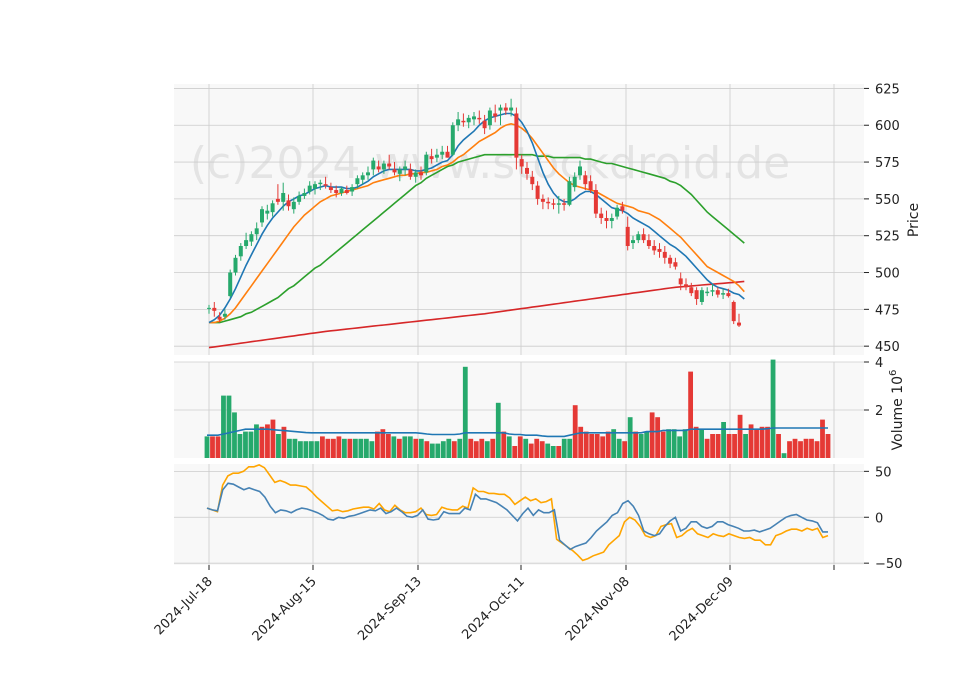 This screenshot has height=694, width=960. I want to click on x-tick-label: 2024-Dec-09, so click(702, 609).